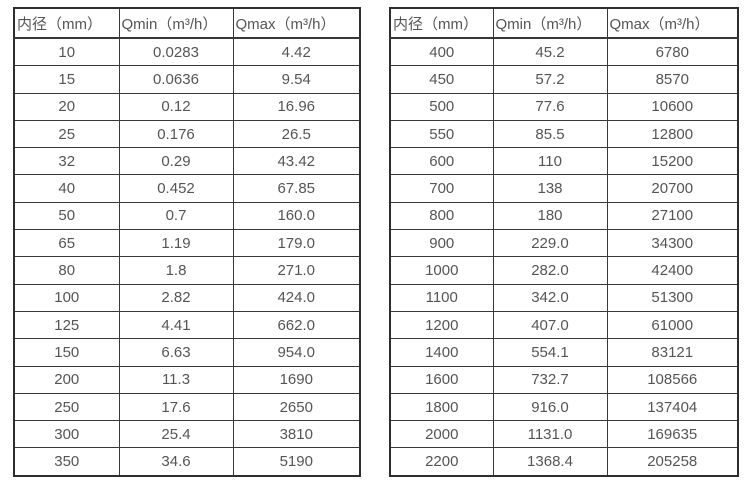 The image size is (750, 483). Describe the element at coordinates (564, 79) in the screenshot. I see `table-row: 450 57.2 8570` at that location.